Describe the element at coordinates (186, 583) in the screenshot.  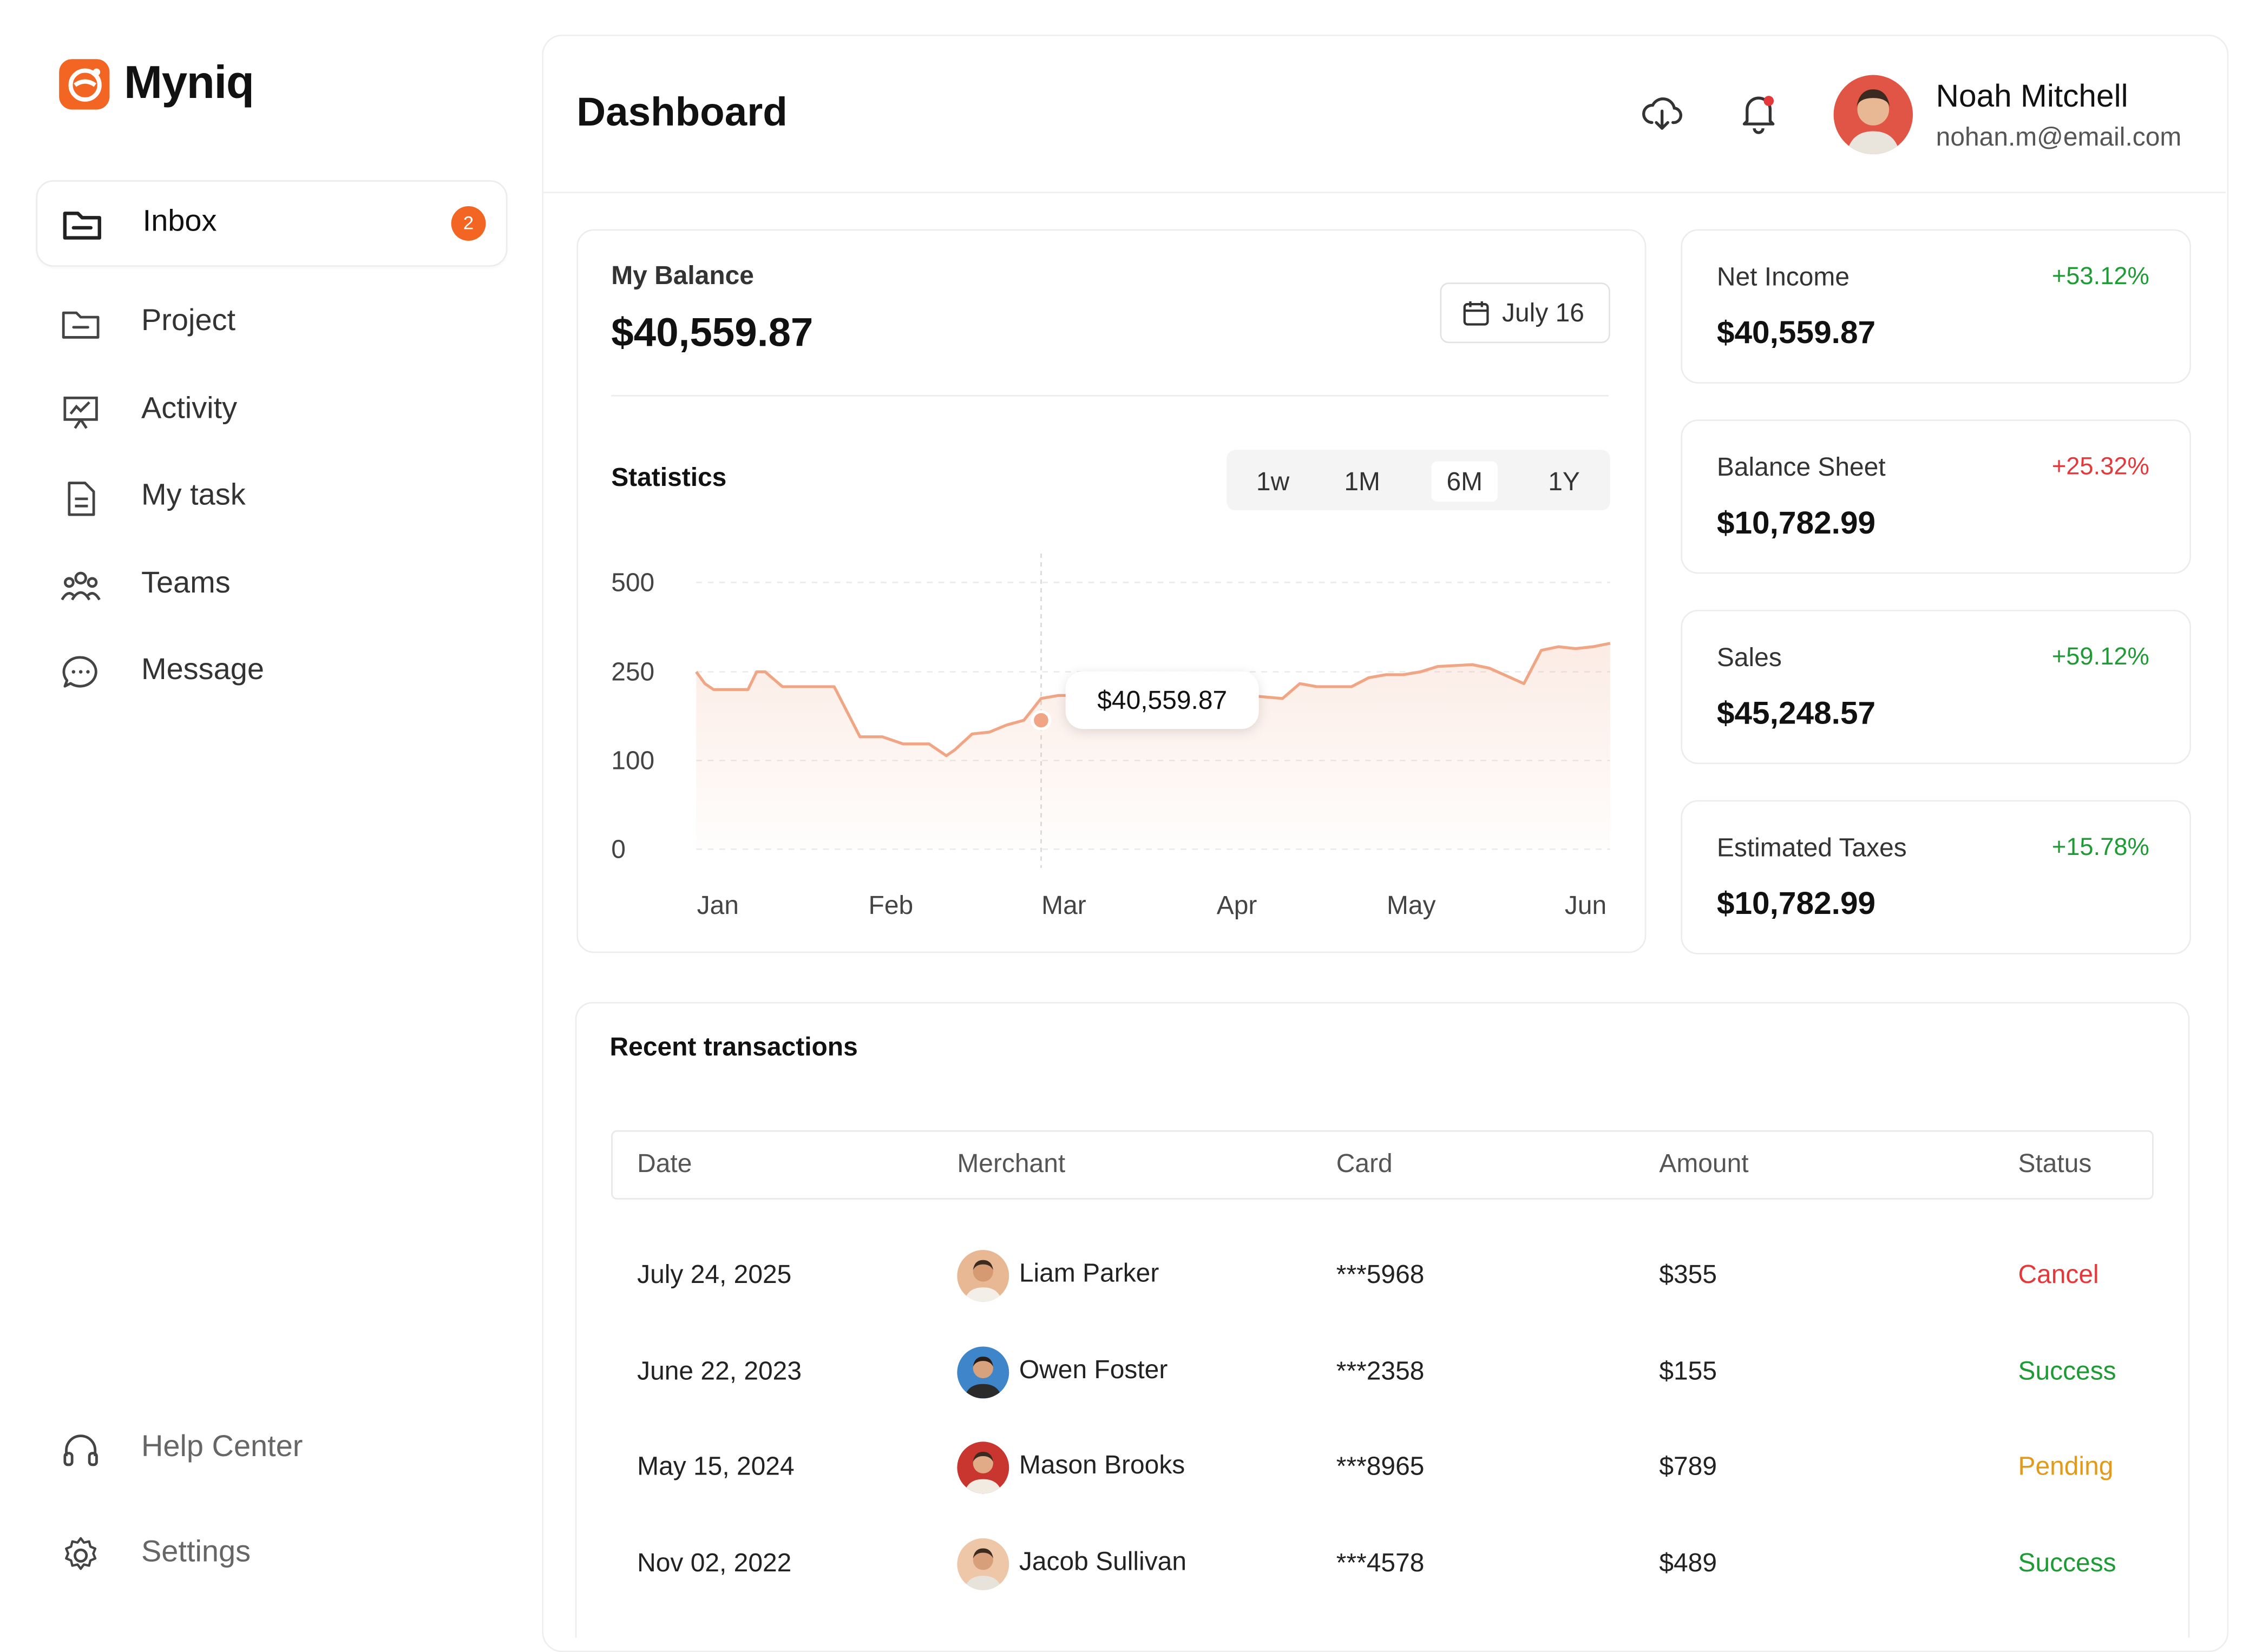
I see `sidebar-item-label: Teams` at that location.